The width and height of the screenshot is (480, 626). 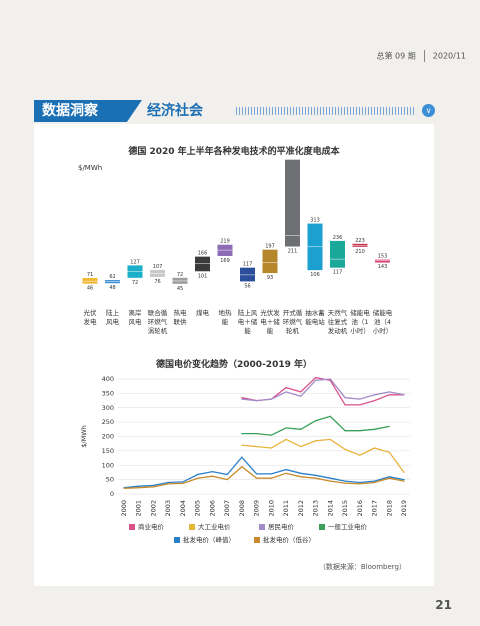 I want to click on chart1-title: 德国 2020 年上半年各种发电技术的平准化度电成本, so click(x=234, y=152).